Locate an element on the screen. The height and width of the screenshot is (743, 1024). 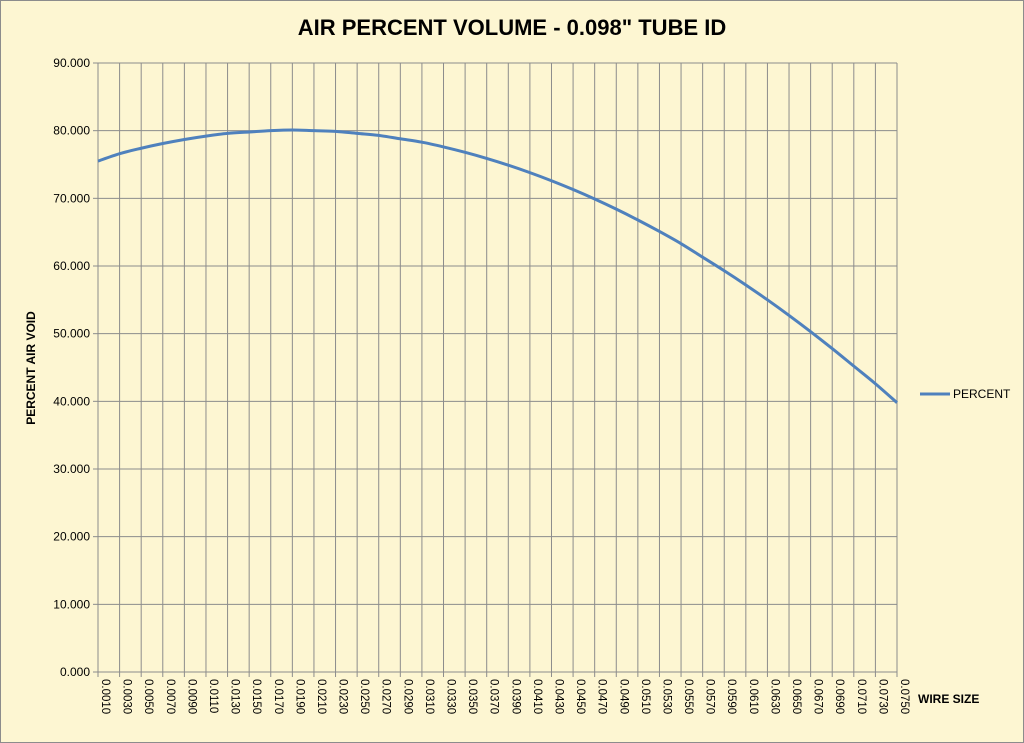
x-tick-label: 0.0390 is located at coordinates (515, 696).